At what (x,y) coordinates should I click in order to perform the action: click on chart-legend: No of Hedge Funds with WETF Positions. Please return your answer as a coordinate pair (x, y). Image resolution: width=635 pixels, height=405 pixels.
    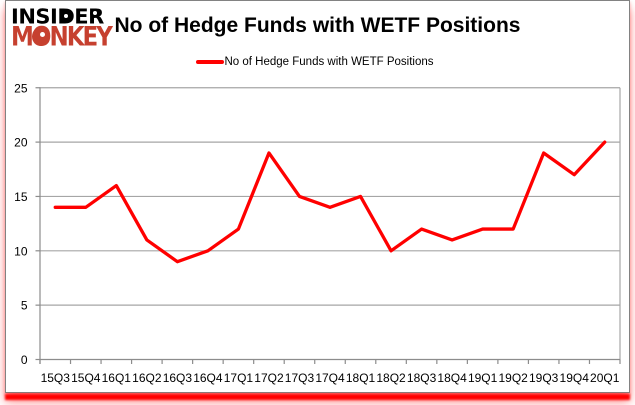
    Looking at the image, I should click on (317, 62).